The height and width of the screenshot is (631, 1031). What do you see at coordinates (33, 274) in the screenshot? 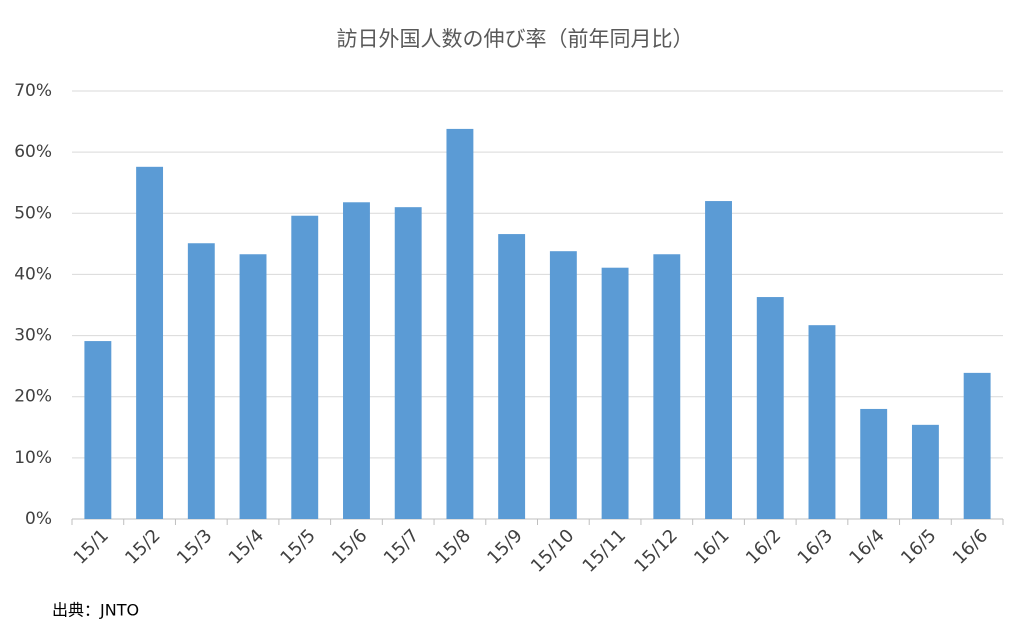
I see `y-tick-label: 40%` at bounding box center [33, 274].